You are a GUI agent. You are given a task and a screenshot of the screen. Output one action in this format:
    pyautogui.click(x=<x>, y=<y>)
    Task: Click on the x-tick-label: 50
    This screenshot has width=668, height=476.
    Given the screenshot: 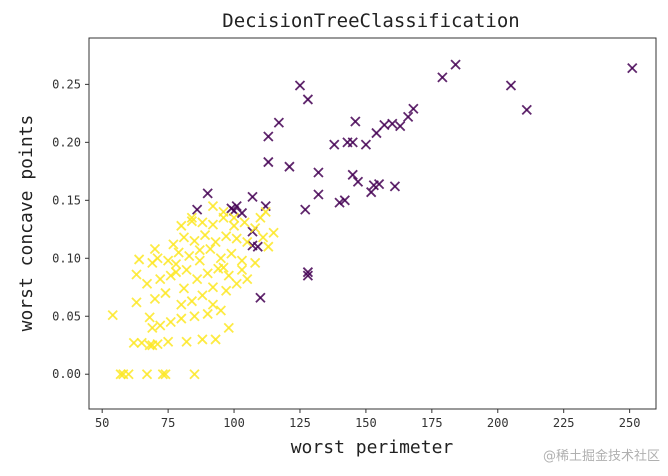 What is the action you would take?
    pyautogui.click(x=102, y=423)
    